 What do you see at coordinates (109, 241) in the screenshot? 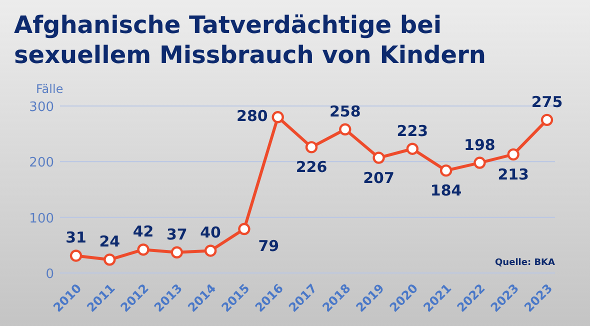
I see `data-label: 24` at bounding box center [109, 241].